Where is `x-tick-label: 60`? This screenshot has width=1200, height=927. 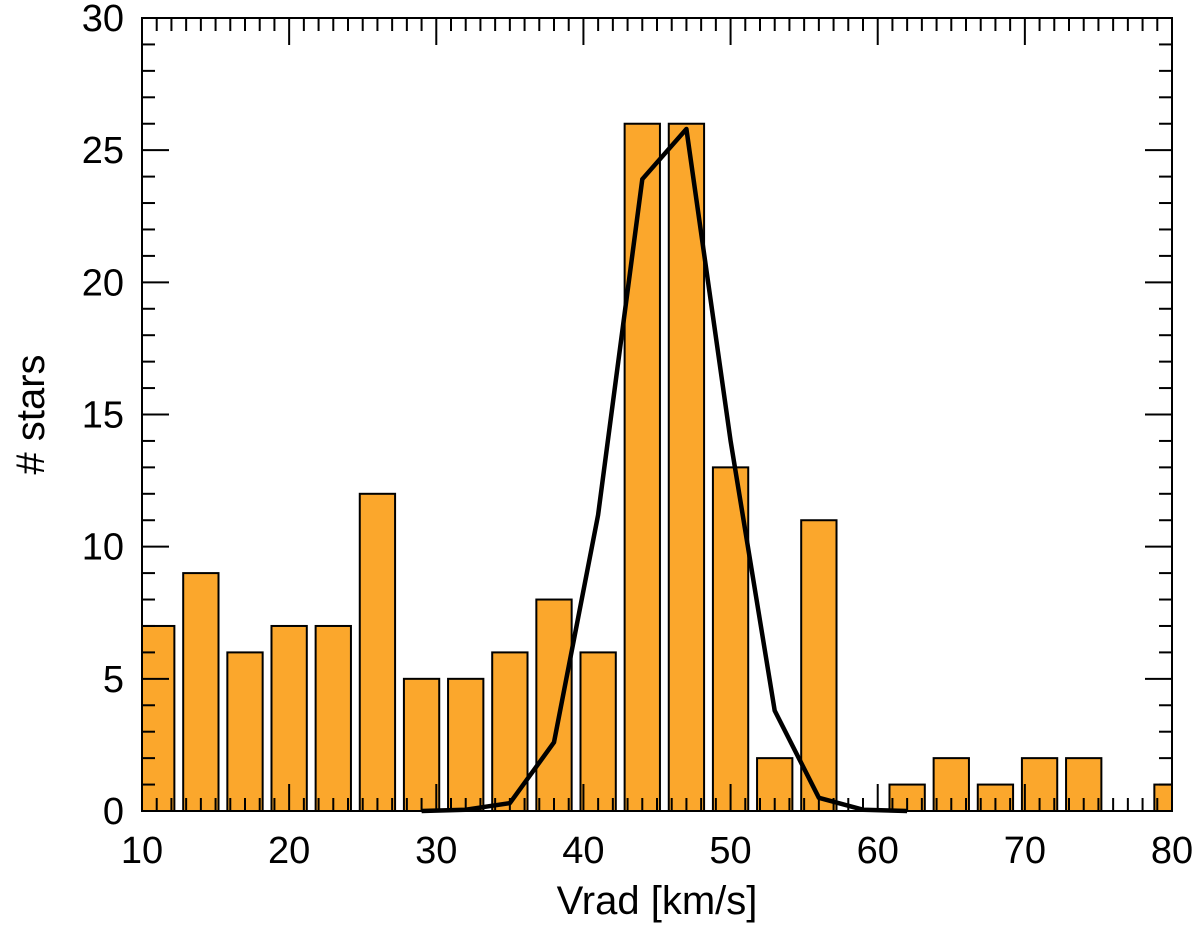 x-tick-label: 60 is located at coordinates (878, 851).